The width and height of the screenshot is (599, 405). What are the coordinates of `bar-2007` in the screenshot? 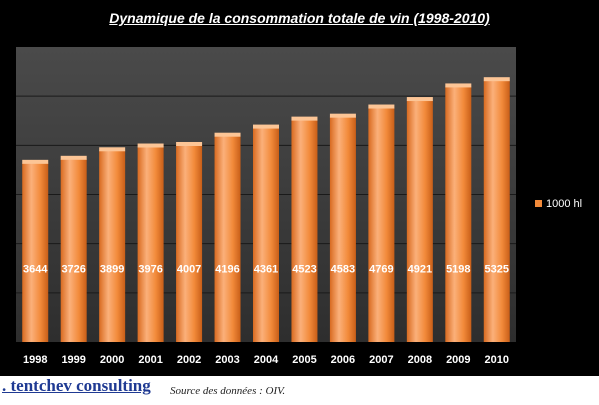 It's located at (381, 224).